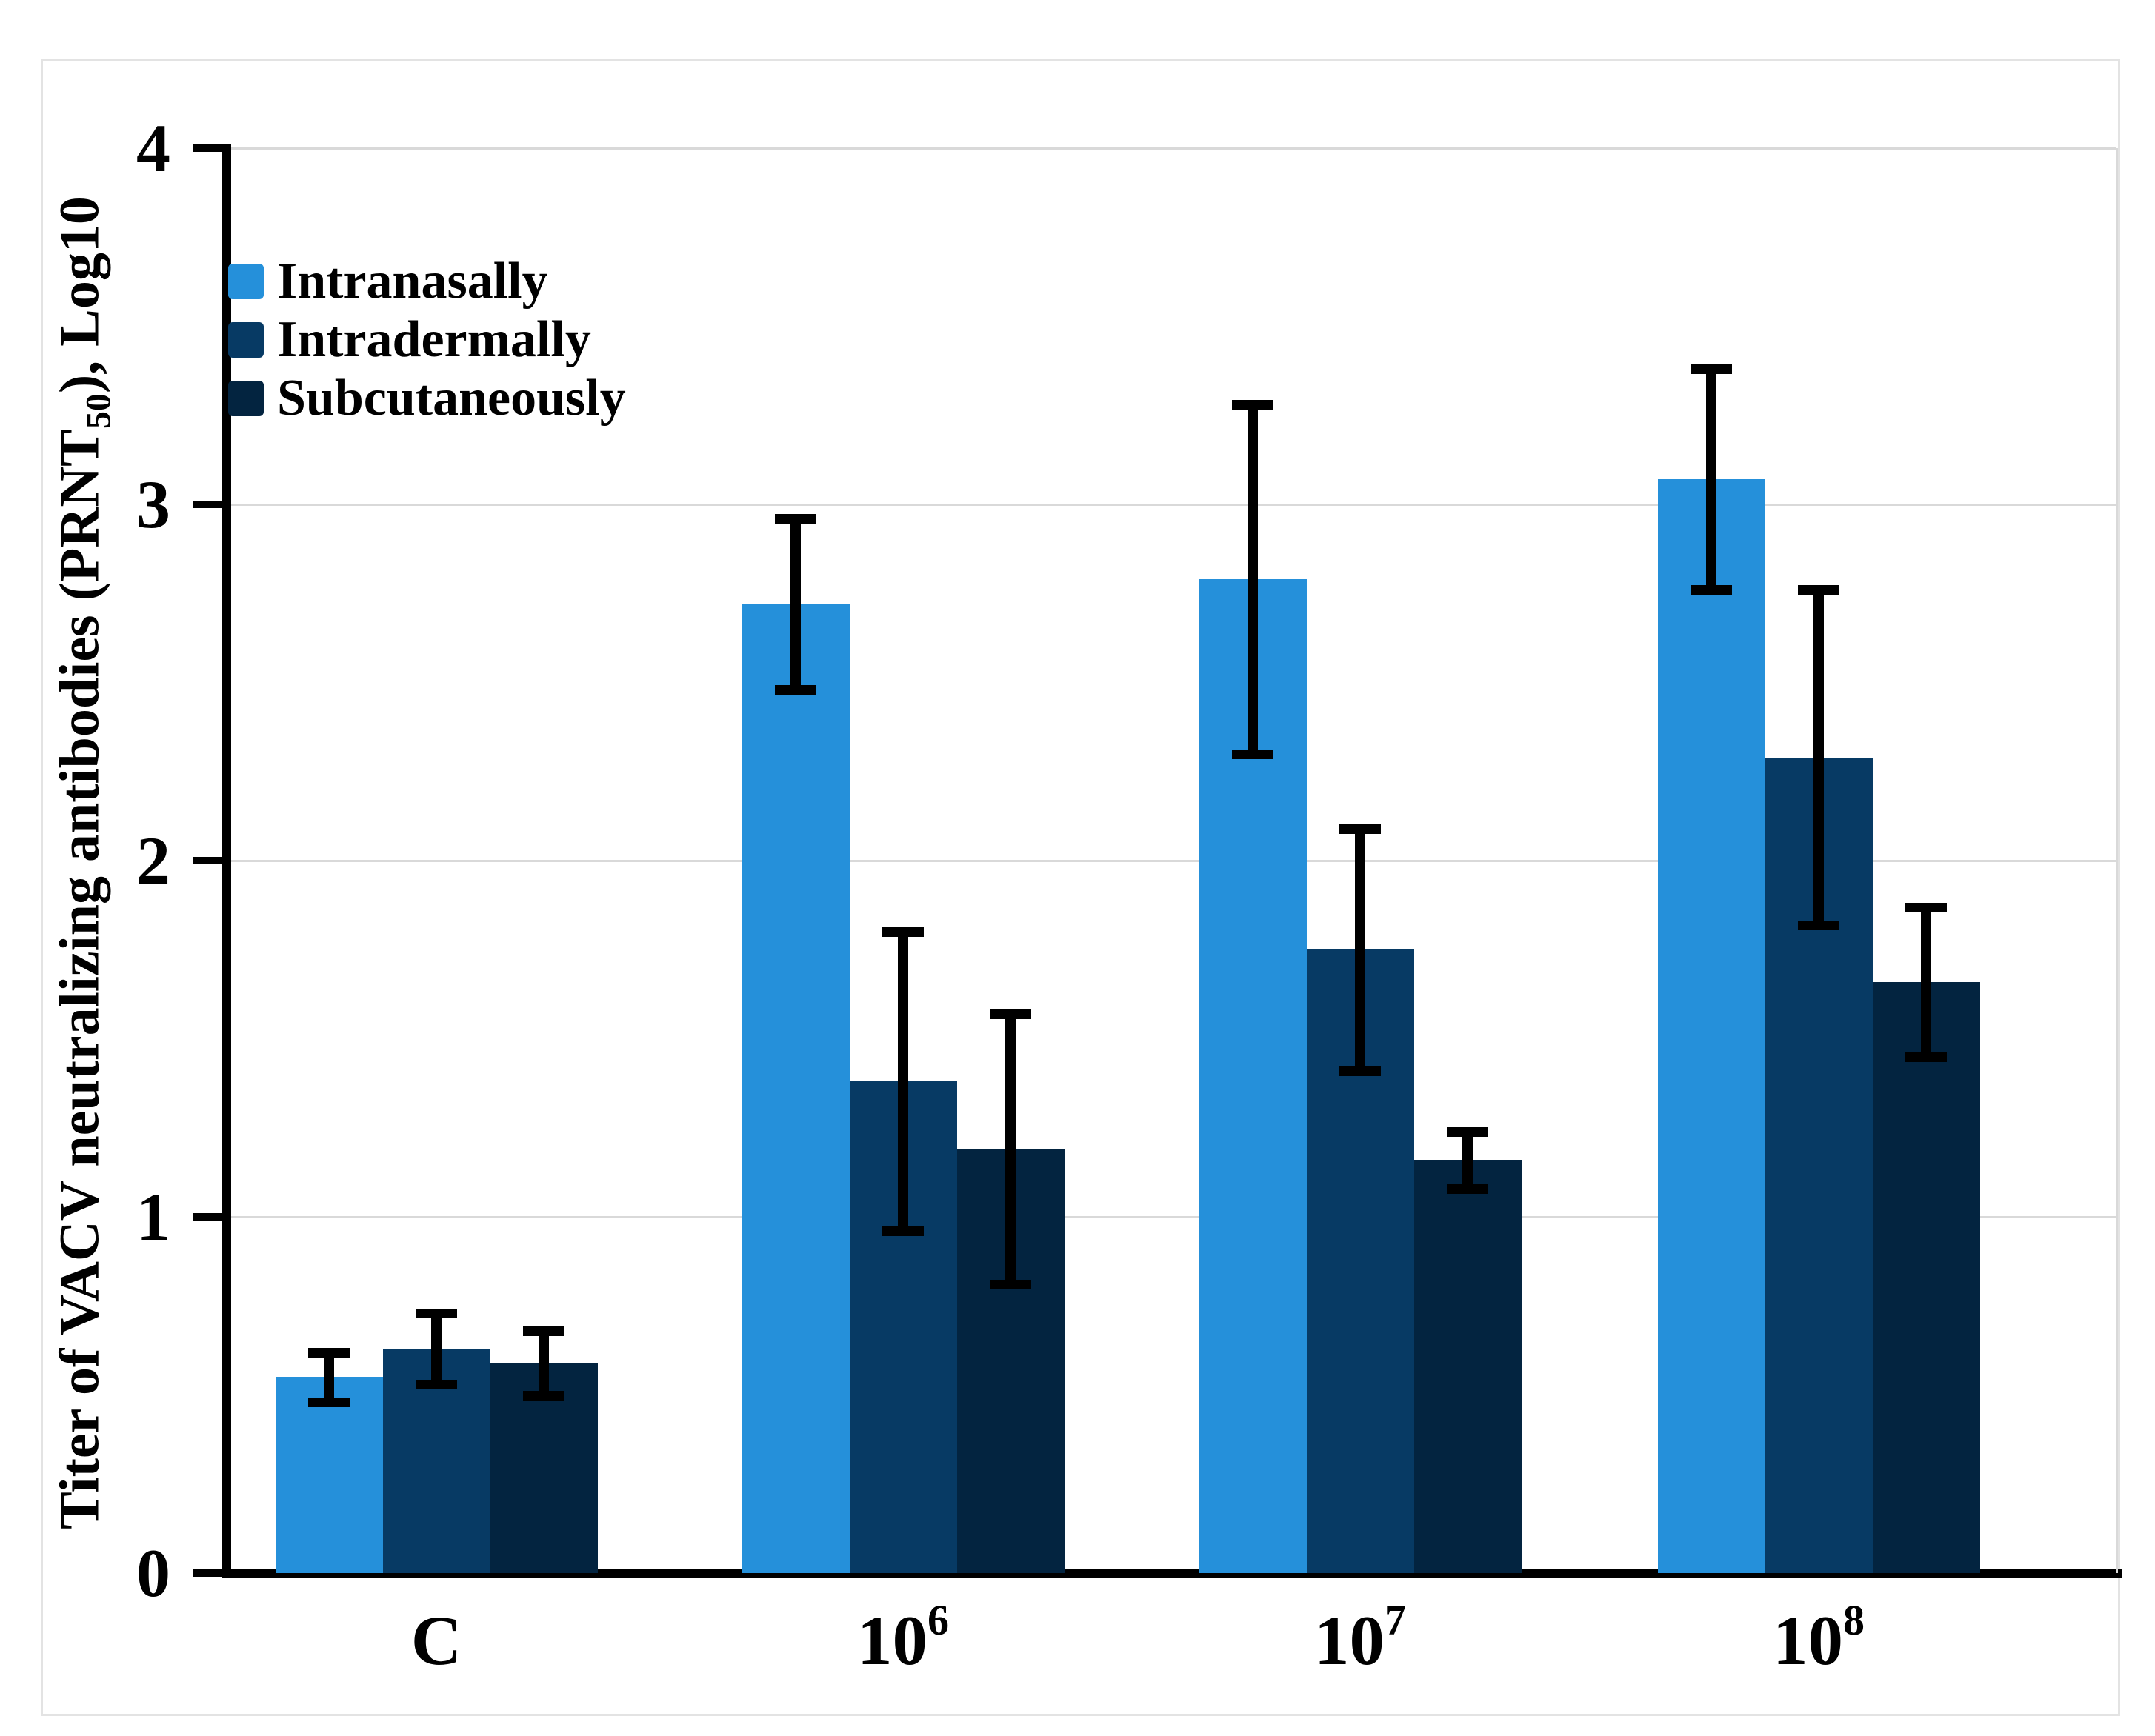 This screenshot has width=2155, height=1736. I want to click on x-tick-label-C: C, so click(436, 1641).